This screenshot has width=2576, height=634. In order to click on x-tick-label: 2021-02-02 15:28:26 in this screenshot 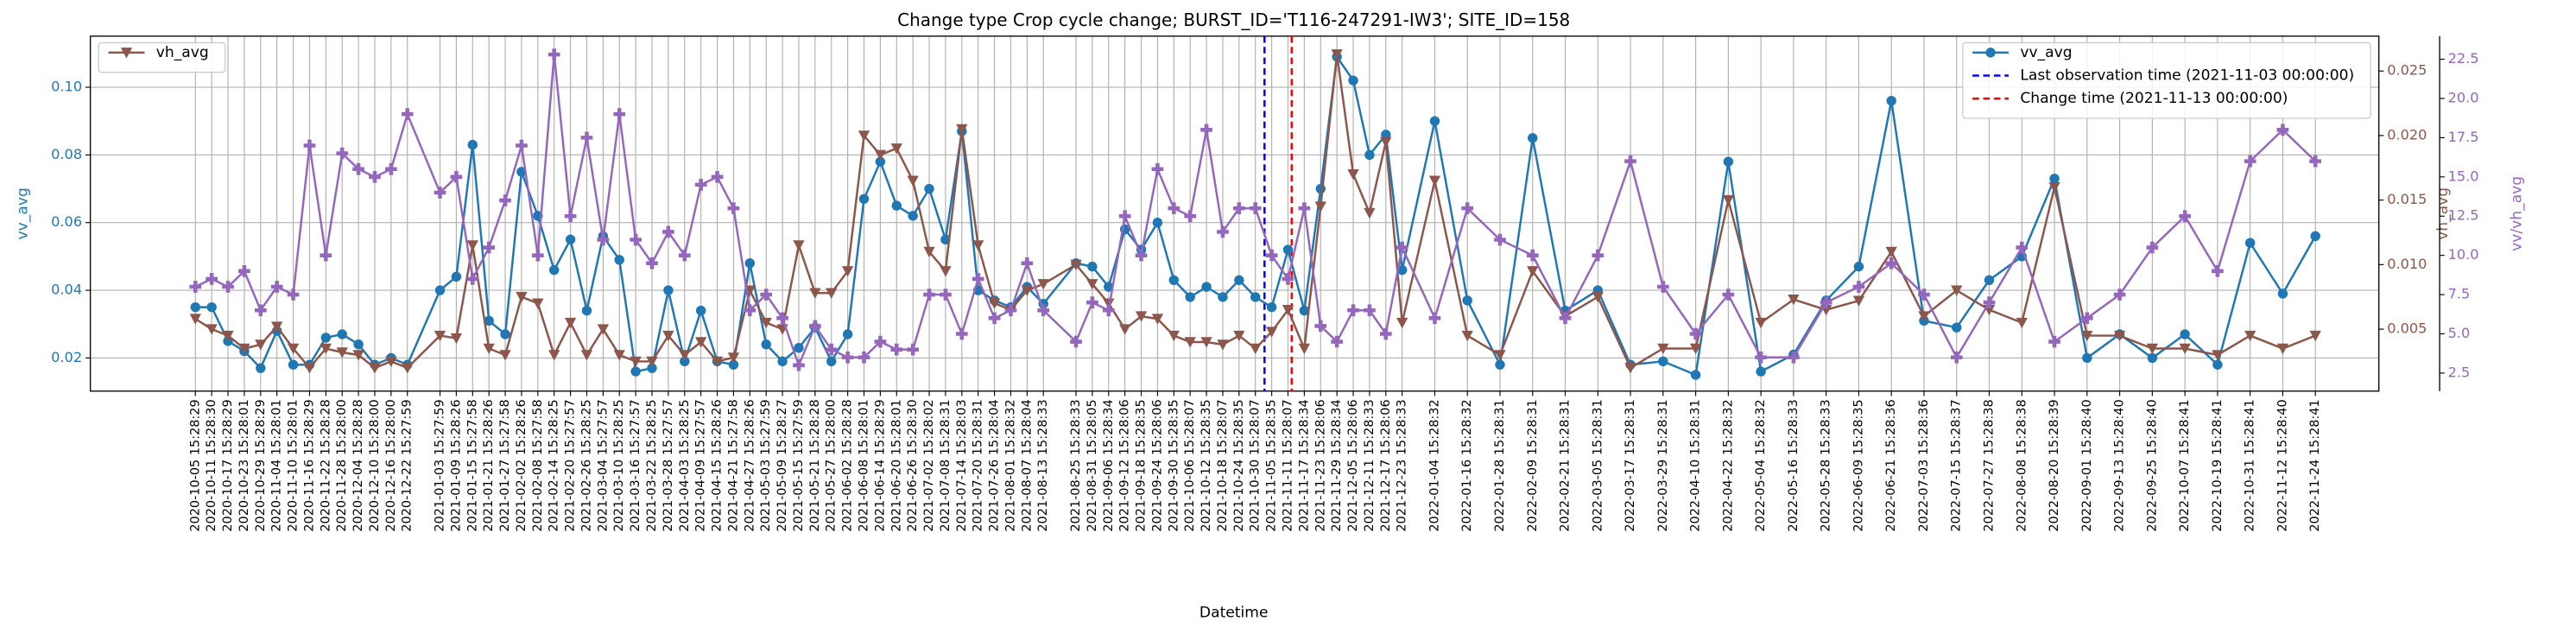, I will do `click(521, 465)`.